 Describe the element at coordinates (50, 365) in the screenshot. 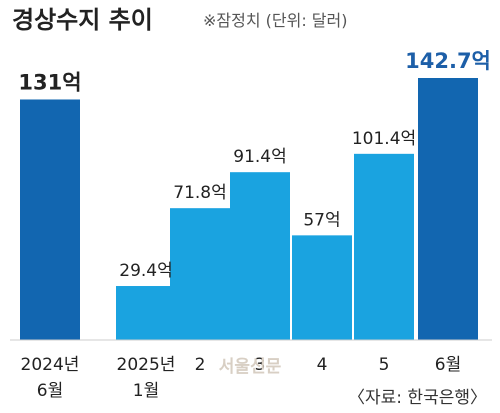

I see `tick-label-0: 2024년` at that location.